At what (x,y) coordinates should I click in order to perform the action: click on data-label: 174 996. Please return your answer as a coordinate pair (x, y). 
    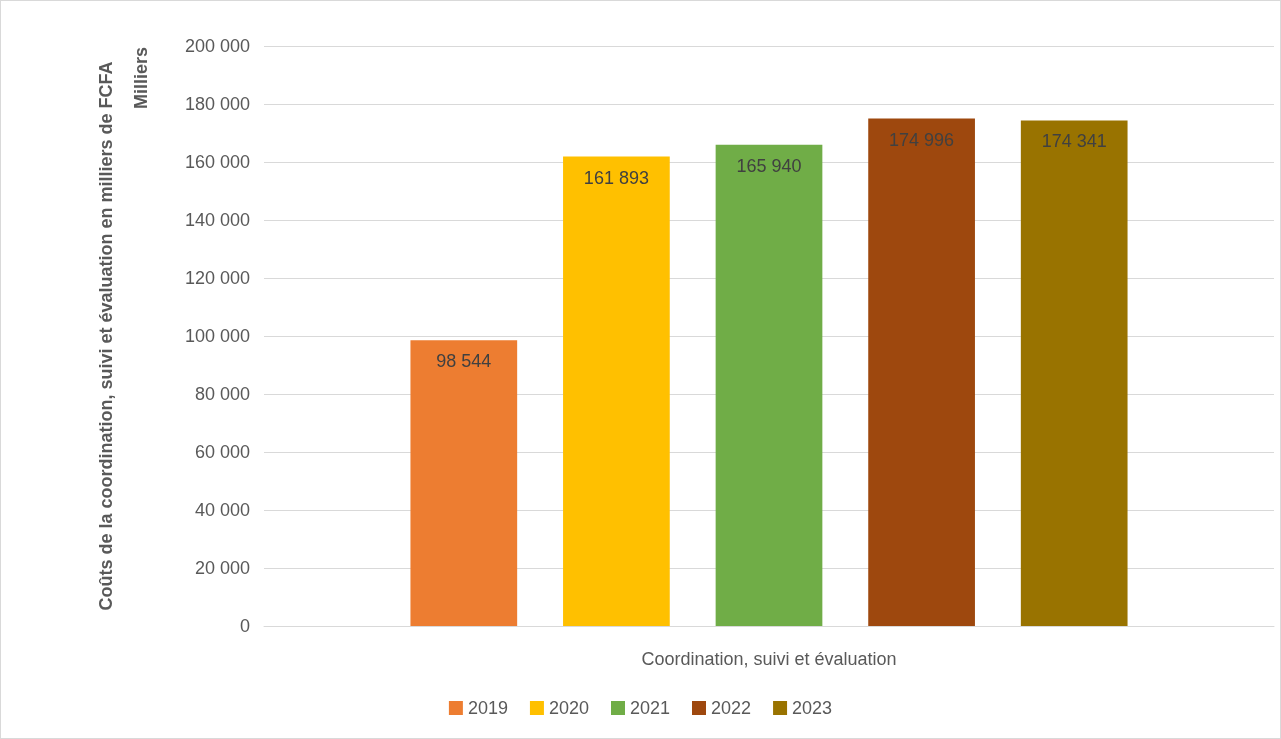
    Looking at the image, I should click on (922, 139).